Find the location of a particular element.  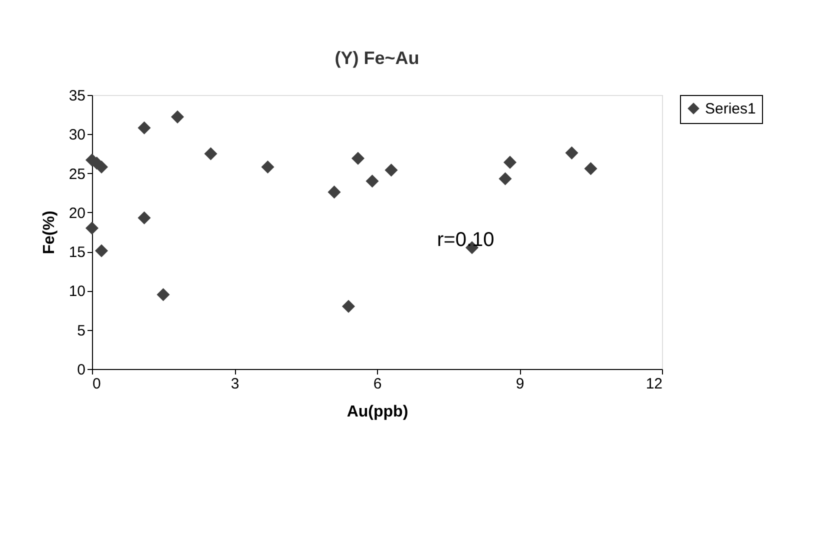

y-tick-label: 0 is located at coordinates (81, 370).